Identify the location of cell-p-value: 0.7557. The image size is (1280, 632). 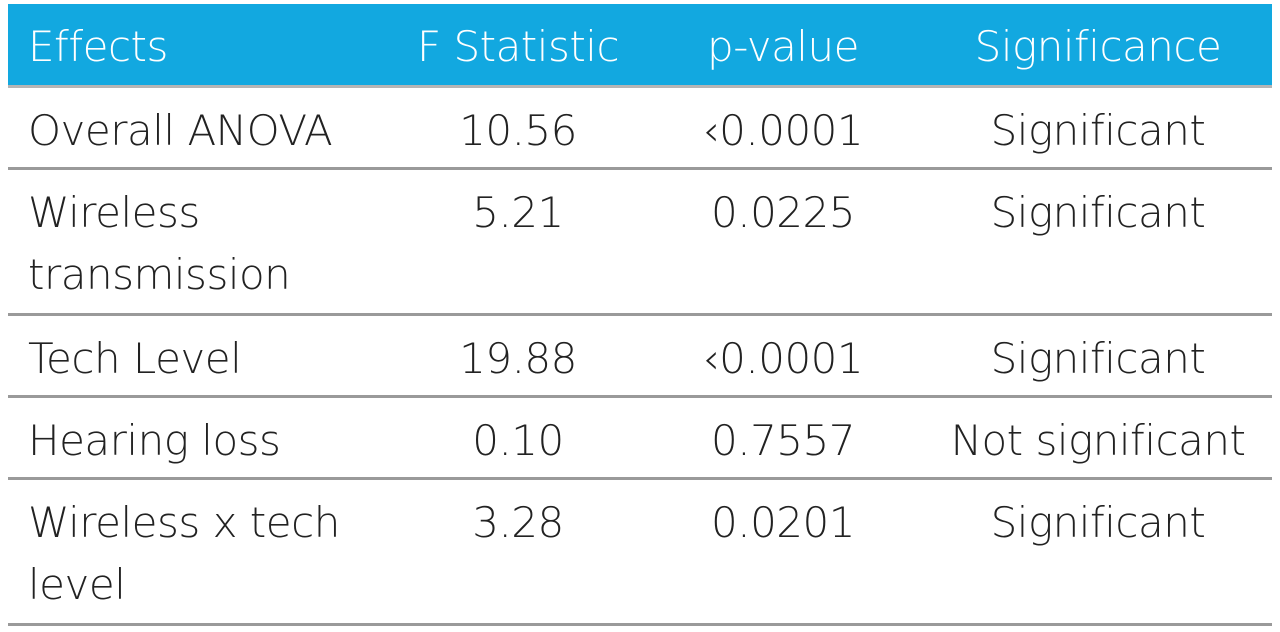
(783, 440).